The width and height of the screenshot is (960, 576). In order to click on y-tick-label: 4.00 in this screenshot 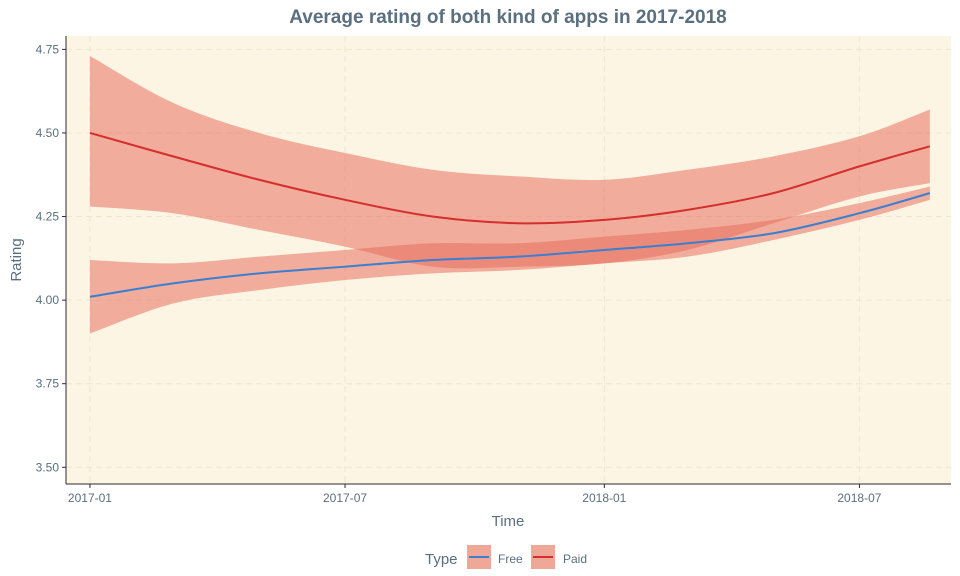, I will do `click(48, 300)`.